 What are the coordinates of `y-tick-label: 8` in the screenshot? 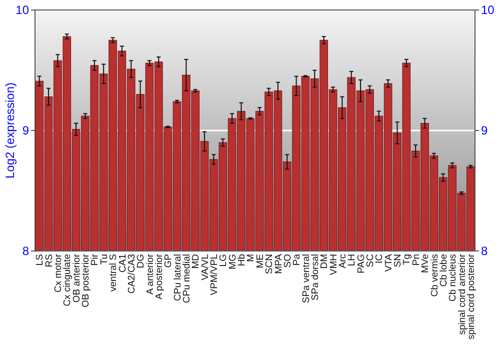 It's located at (26, 251).